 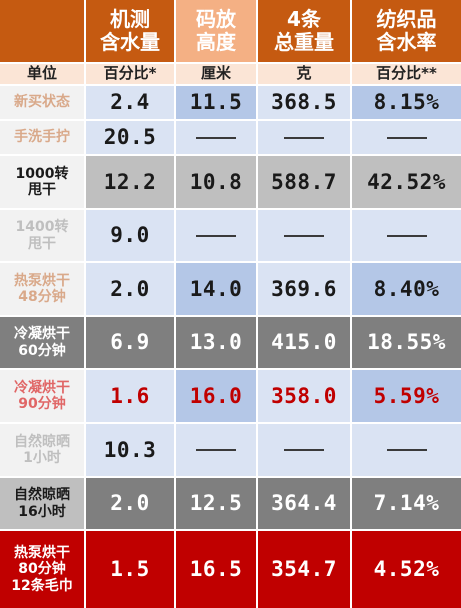 I want to click on value-cell-text: 4.52%, so click(x=406, y=569).